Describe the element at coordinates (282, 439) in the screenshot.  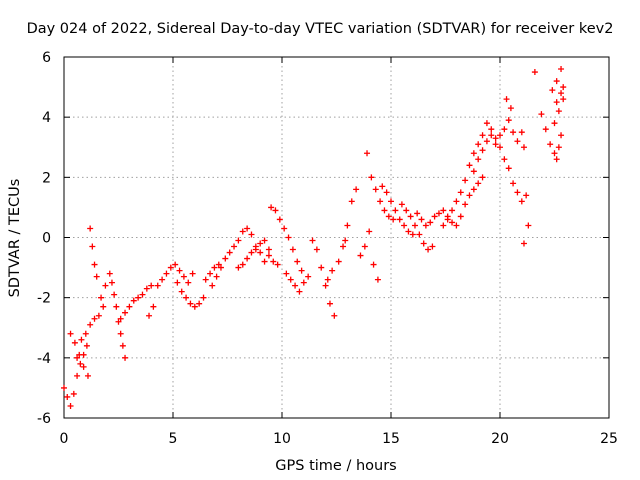
I see `x-tick-label: 10` at that location.